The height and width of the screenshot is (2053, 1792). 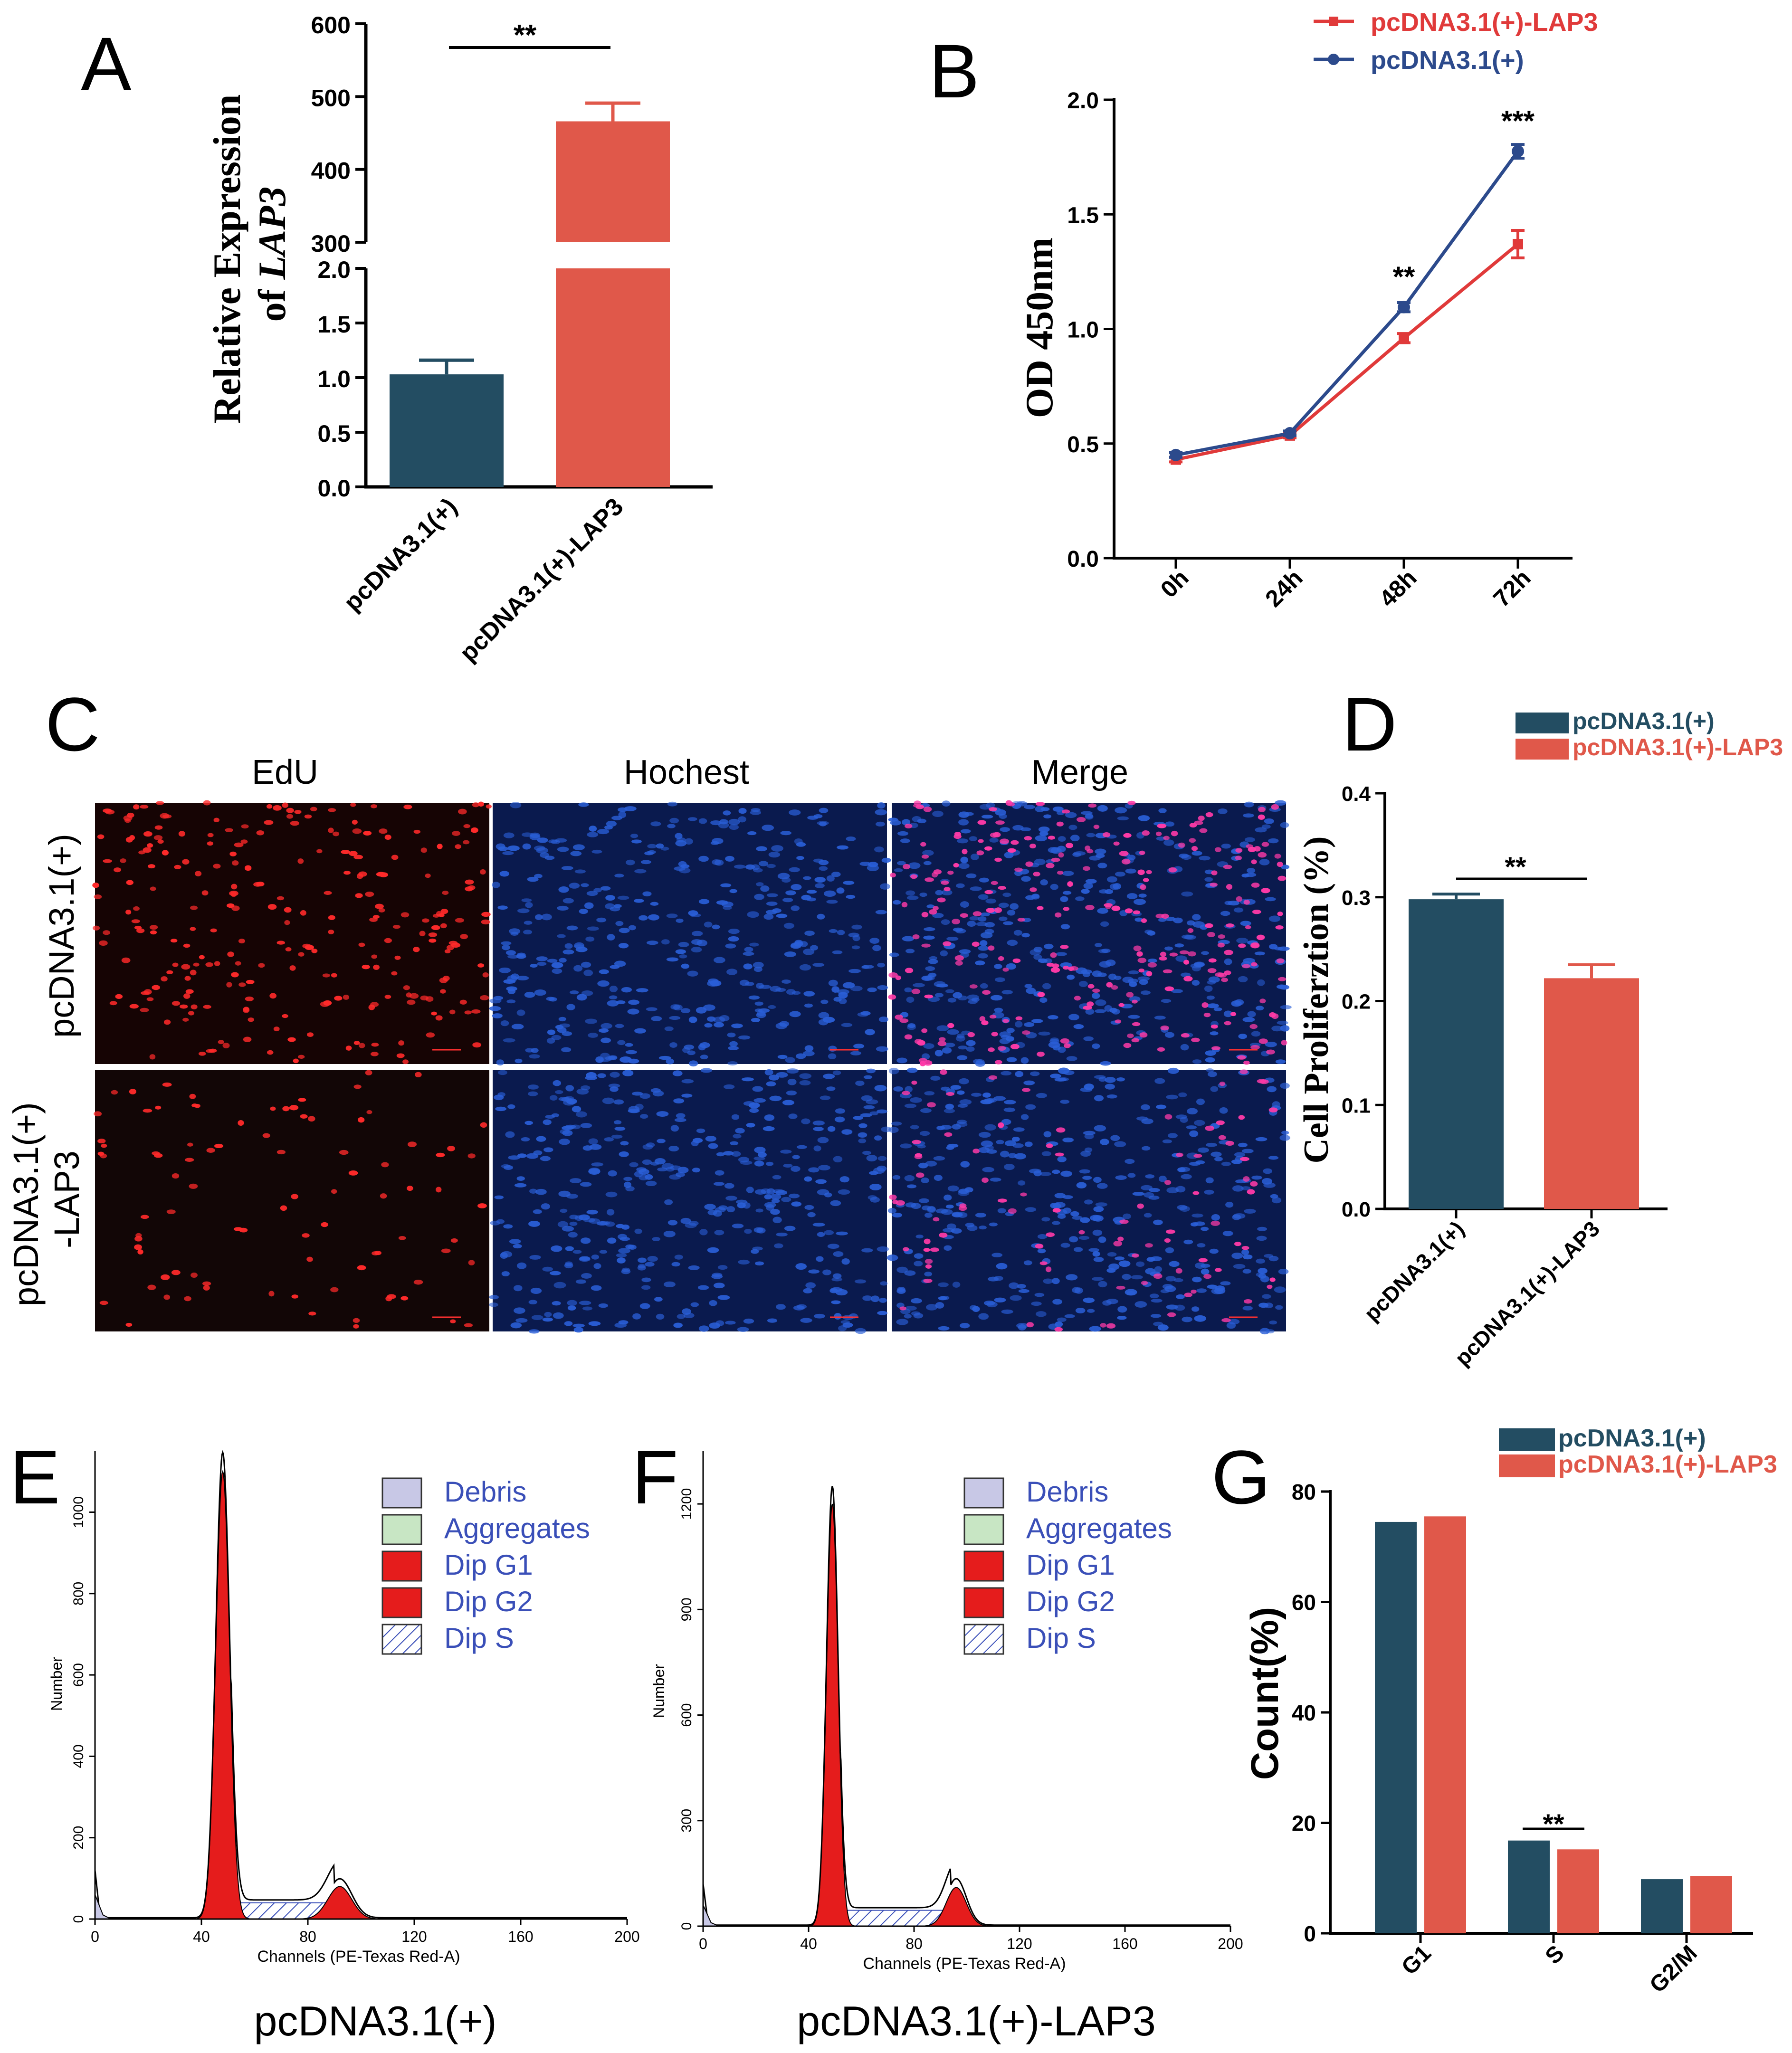 What do you see at coordinates (272, 233) in the screenshot?
I see `y-axis-title-a-gene: LAP3` at bounding box center [272, 233].